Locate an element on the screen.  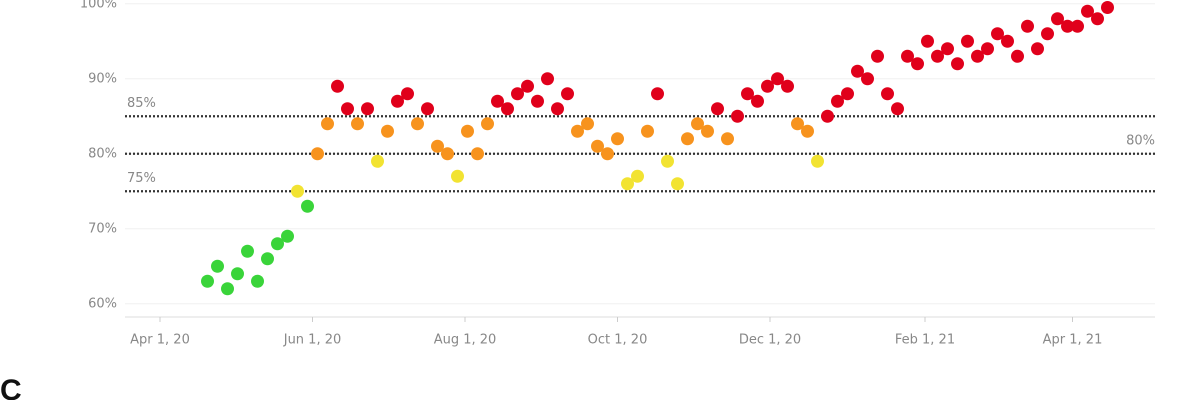
reference-label: 80% is located at coordinates (1140, 140).